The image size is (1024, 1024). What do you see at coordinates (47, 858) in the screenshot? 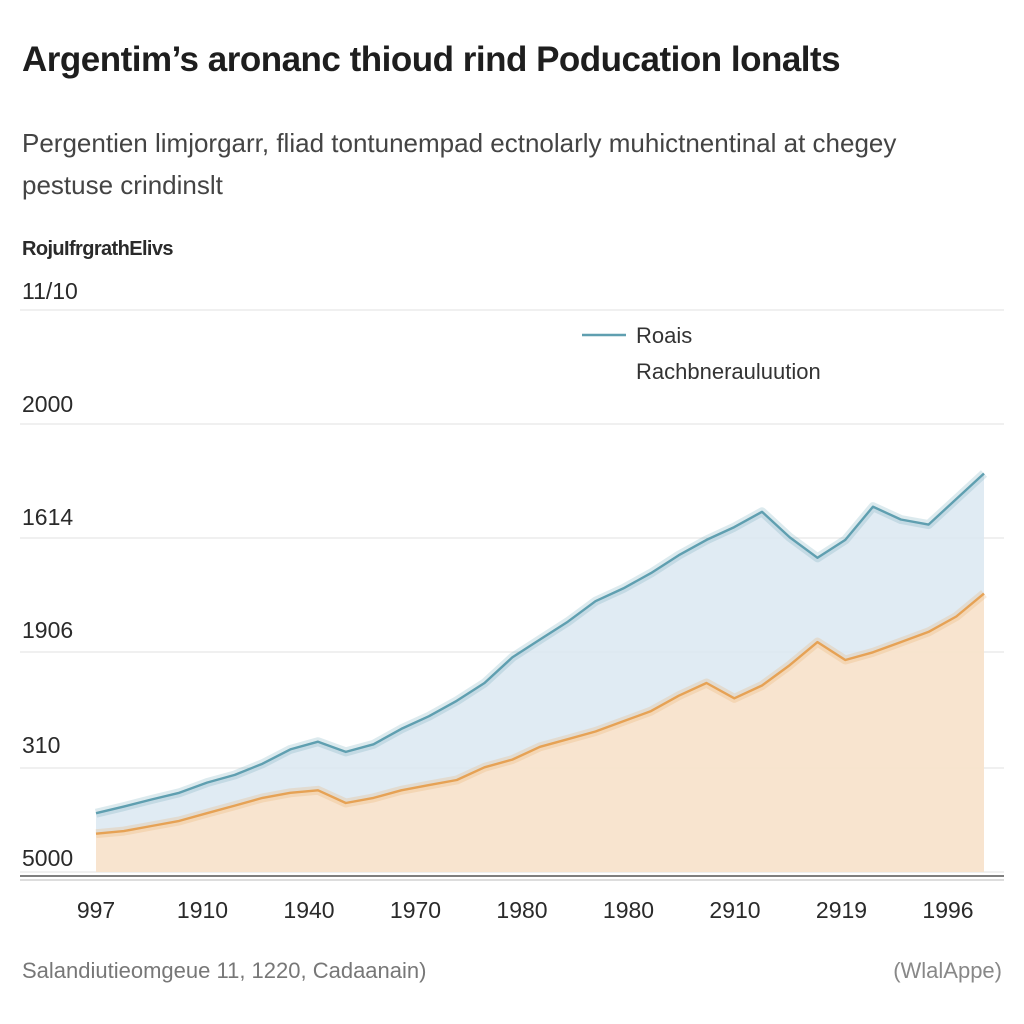
I see `y-tick-label: 5000` at bounding box center [47, 858].